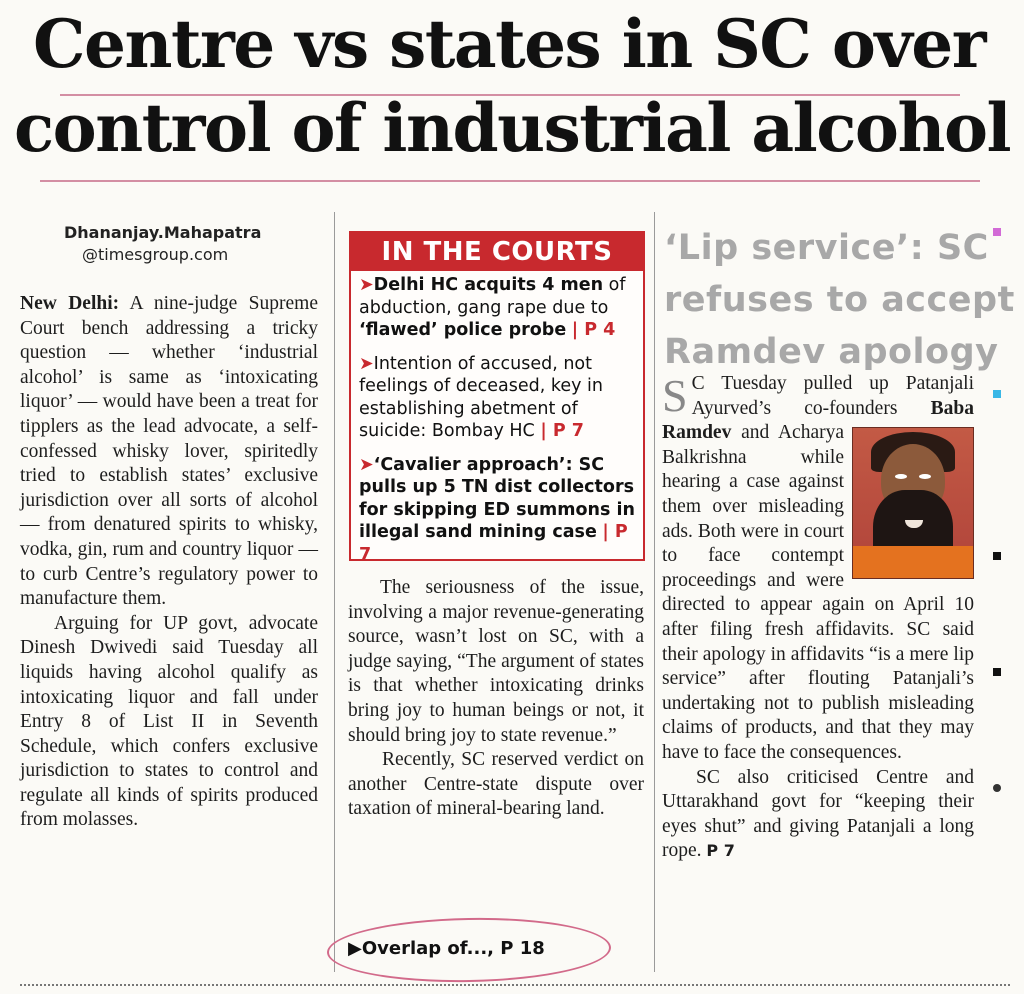  I want to click on dateline: New Delhi:, so click(70, 303).